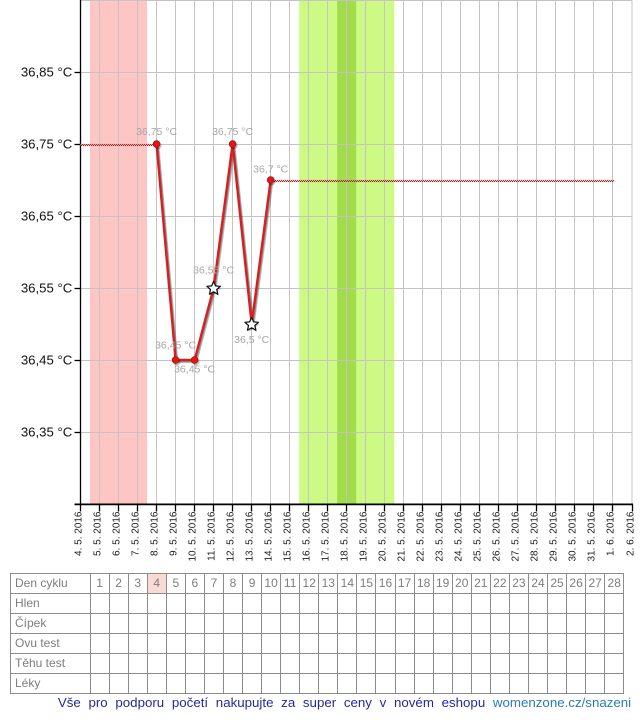 The image size is (640, 720). What do you see at coordinates (136, 533) in the screenshot?
I see `svg-text: 7. 5. 2016` at bounding box center [136, 533].